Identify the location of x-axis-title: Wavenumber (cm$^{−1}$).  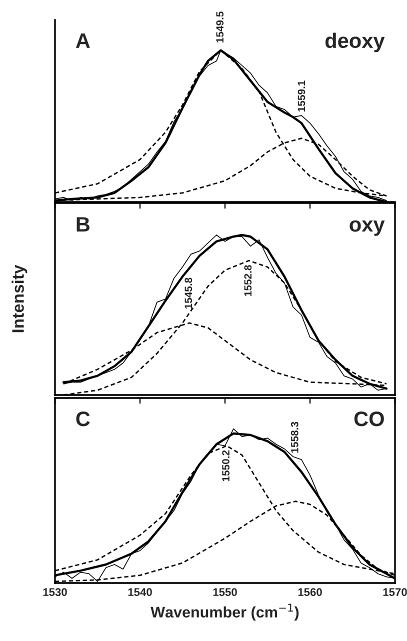
(224, 612).